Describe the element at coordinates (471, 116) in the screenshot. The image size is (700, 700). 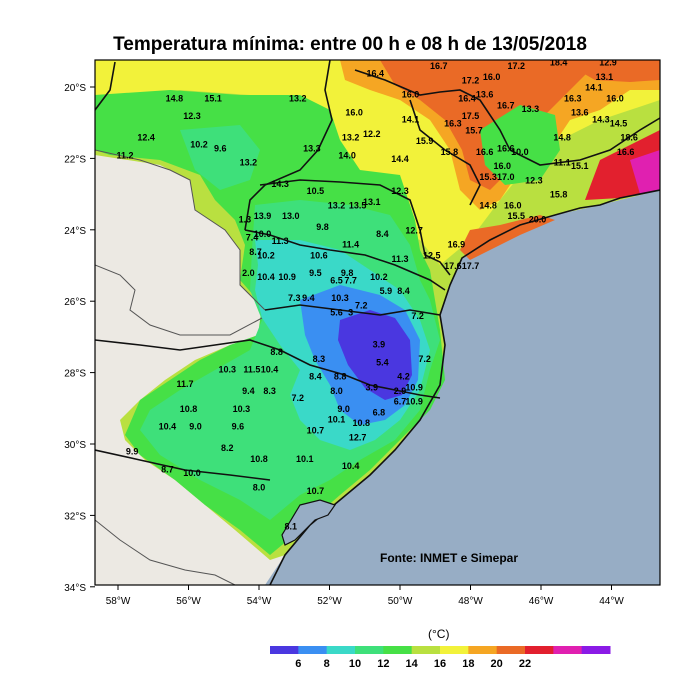
I see `station-value: 17.5` at that location.